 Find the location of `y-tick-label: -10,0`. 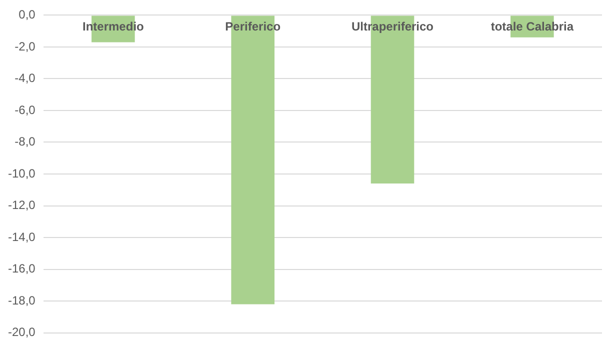

y-tick-label: -10,0 is located at coordinates (22, 173).